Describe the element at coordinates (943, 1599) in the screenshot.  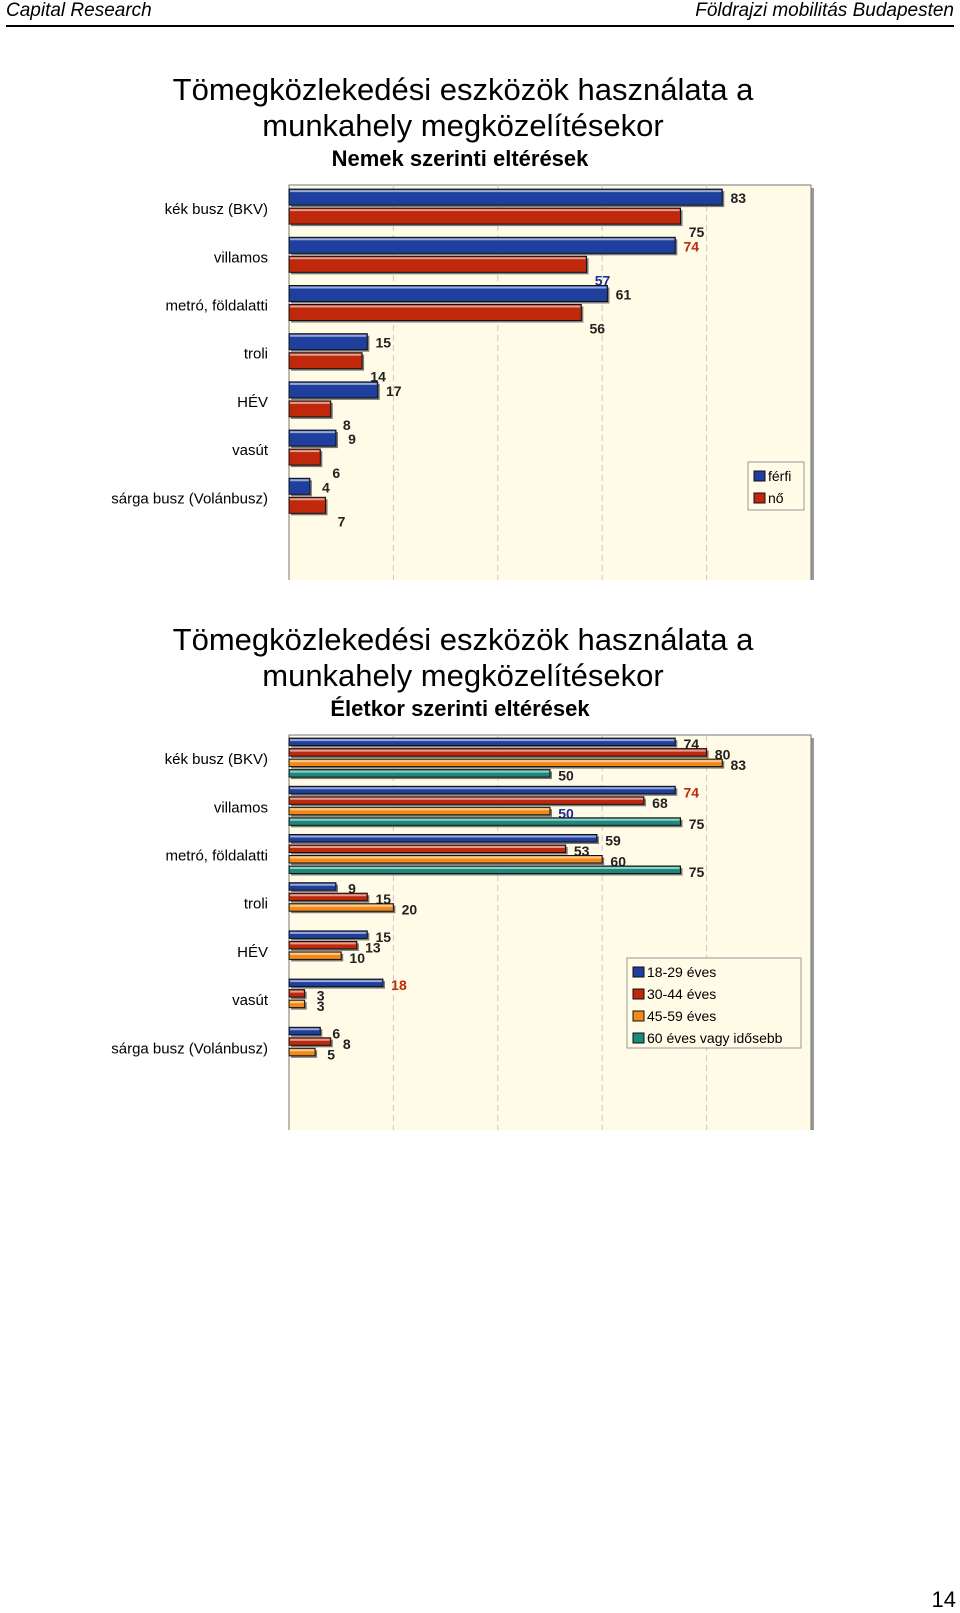
I see `page-number: 14` at that location.